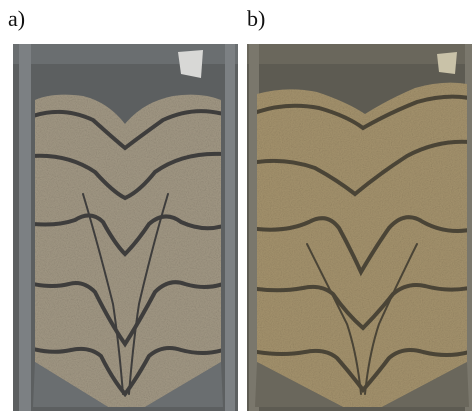  Describe the element at coordinates (17, 18) in the screenshot. I see `panel-label-a: a)` at that location.